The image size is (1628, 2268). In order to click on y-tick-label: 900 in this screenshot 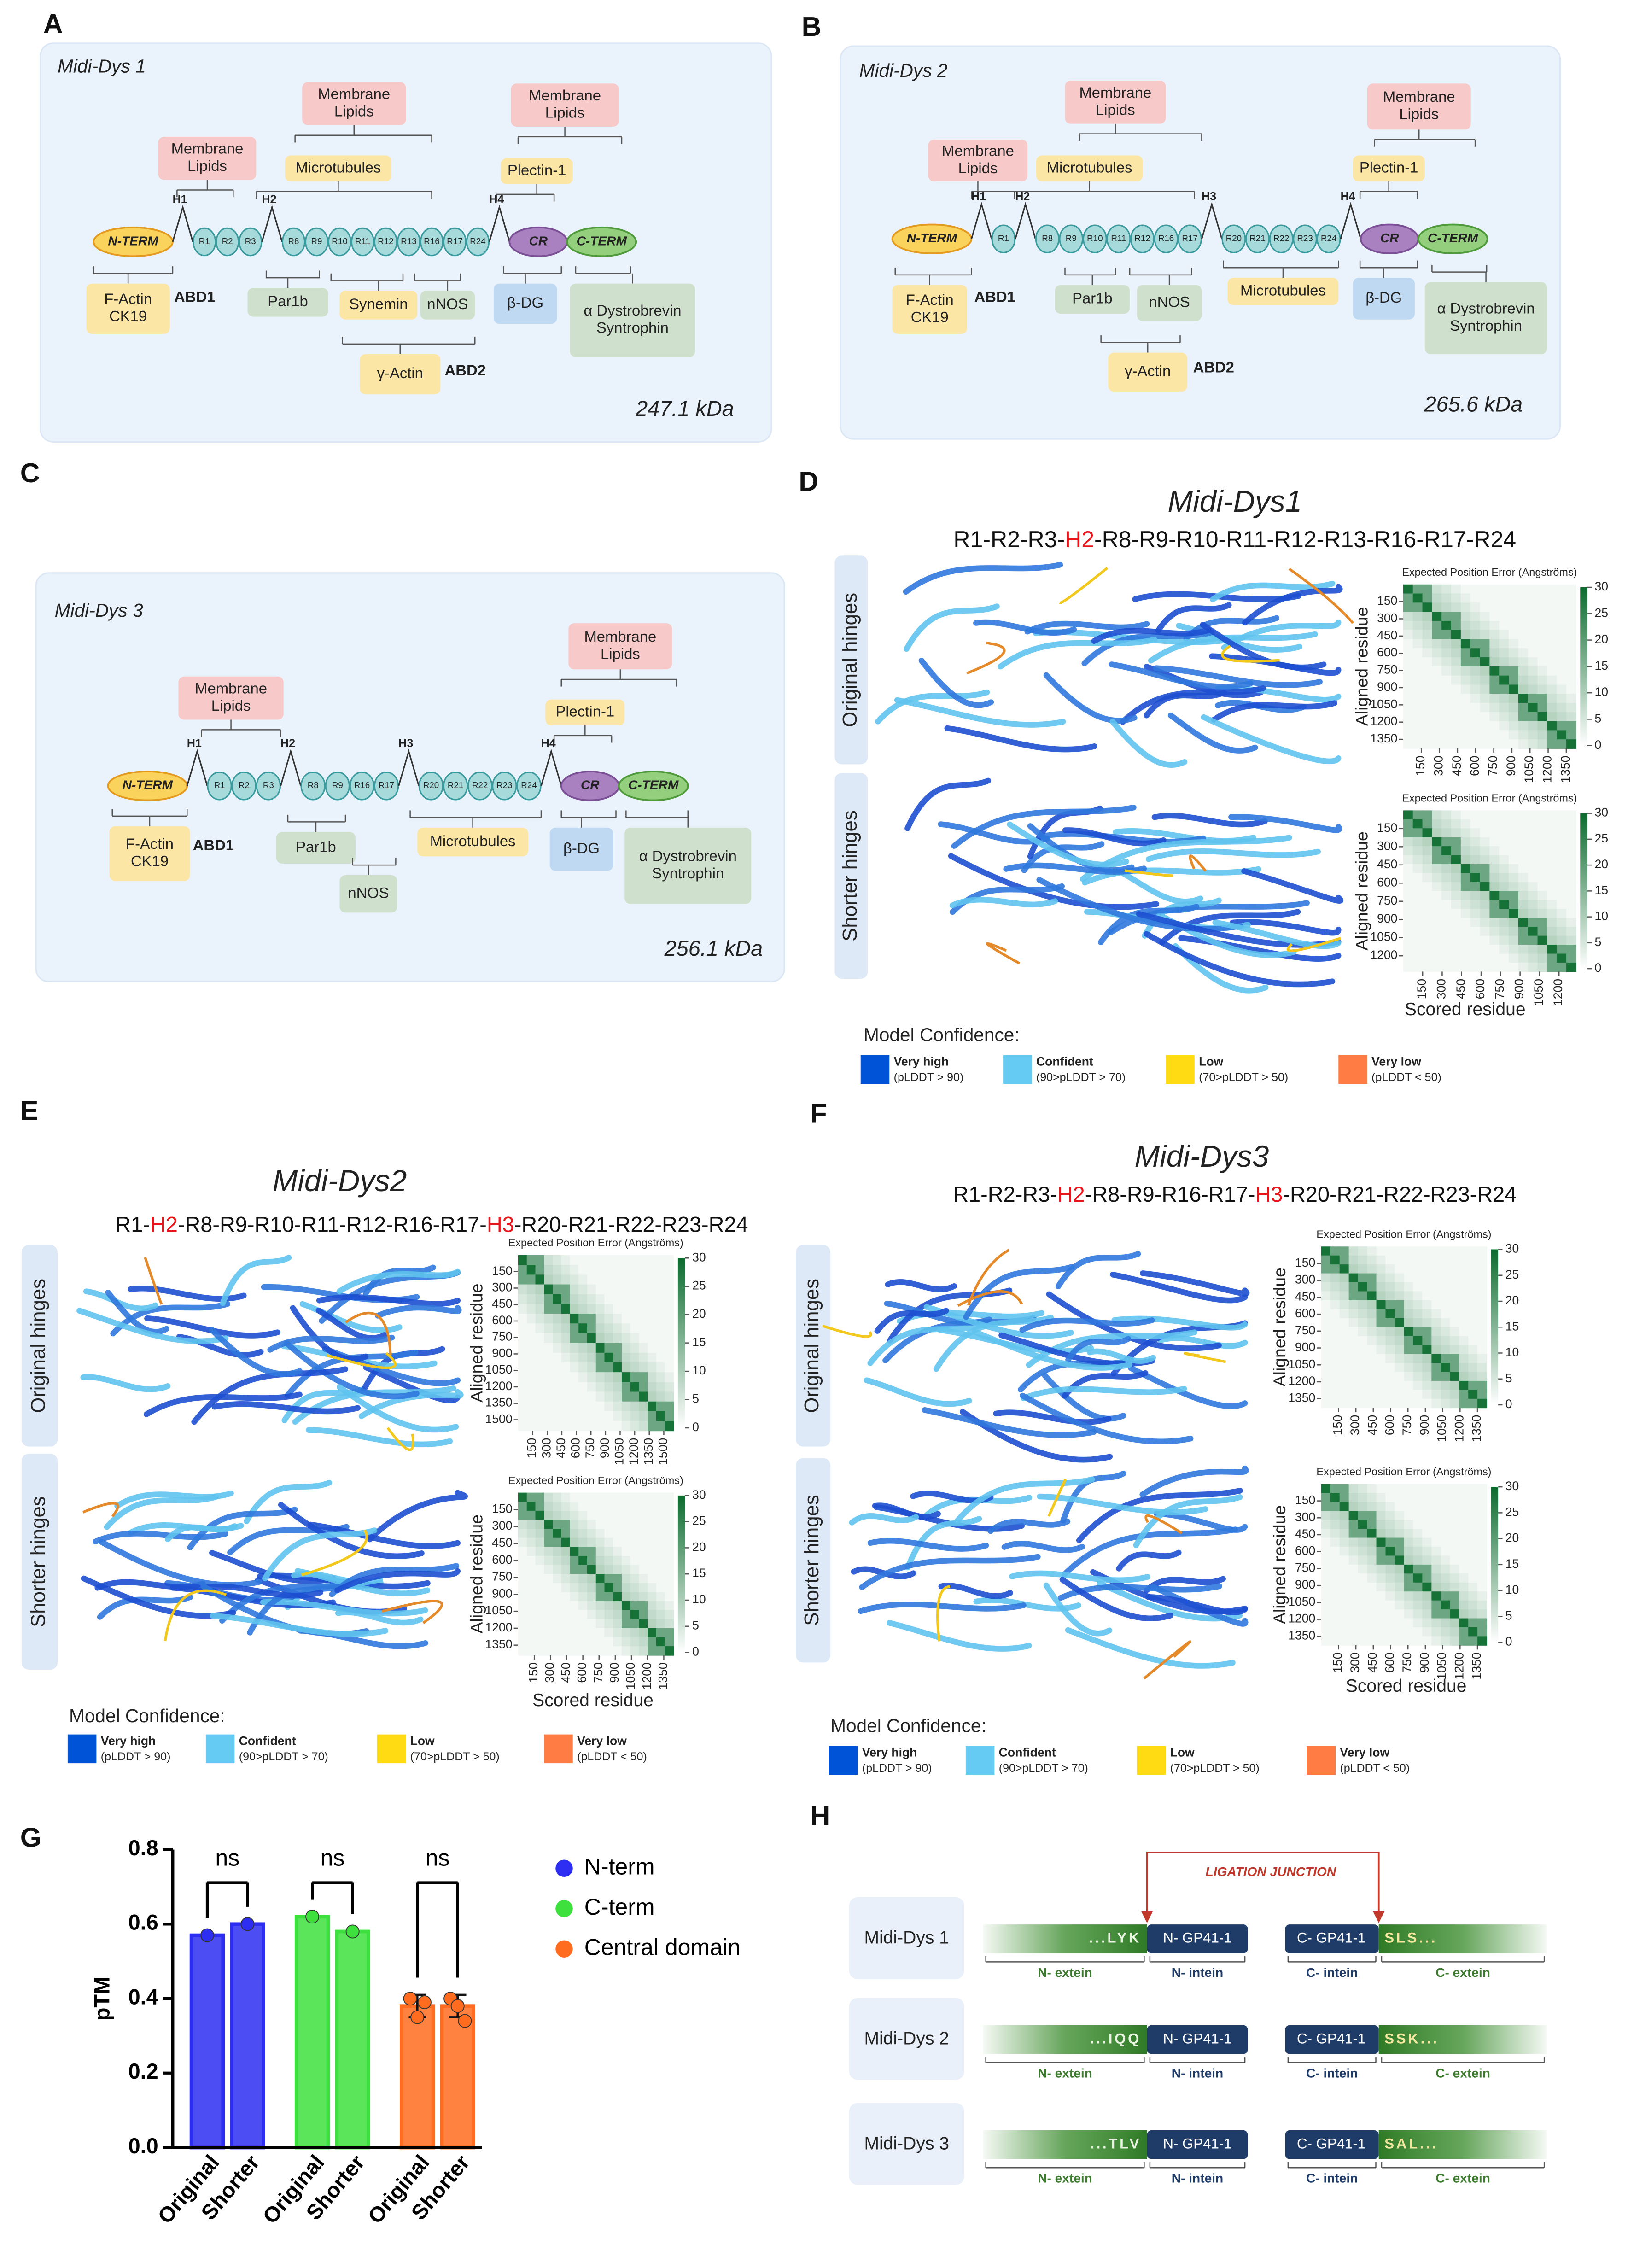, I will do `click(502, 1593)`.